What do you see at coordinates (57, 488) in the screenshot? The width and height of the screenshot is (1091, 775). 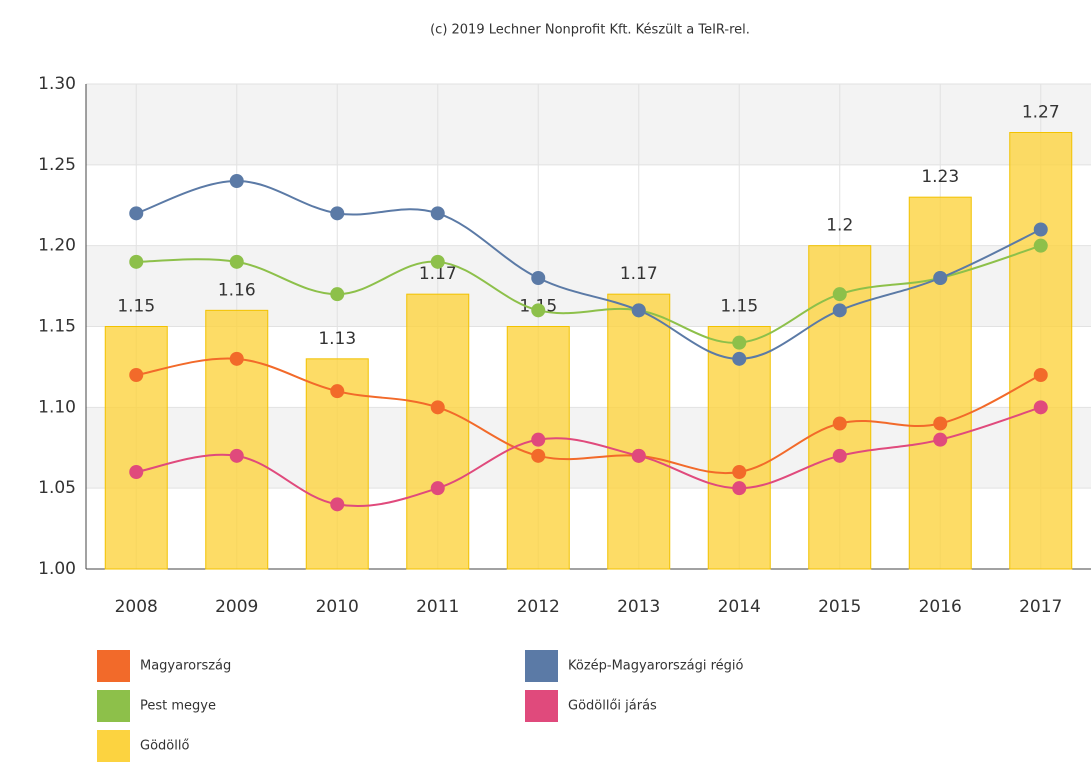 I see `y-tick-label: 1.05` at bounding box center [57, 488].